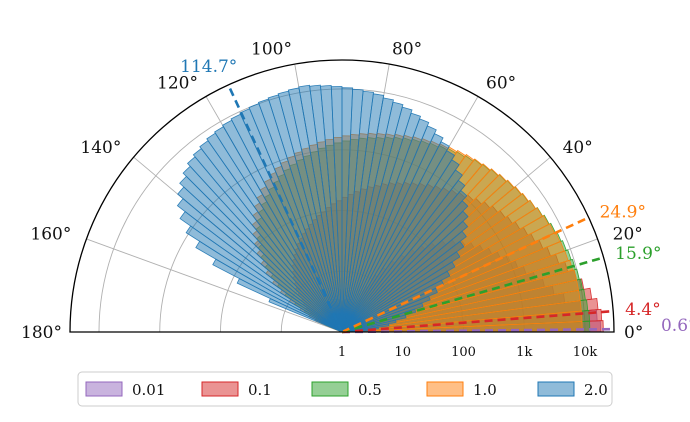  What do you see at coordinates (260, 390) in the screenshot?
I see `legend-label: 0.1` at bounding box center [260, 390].